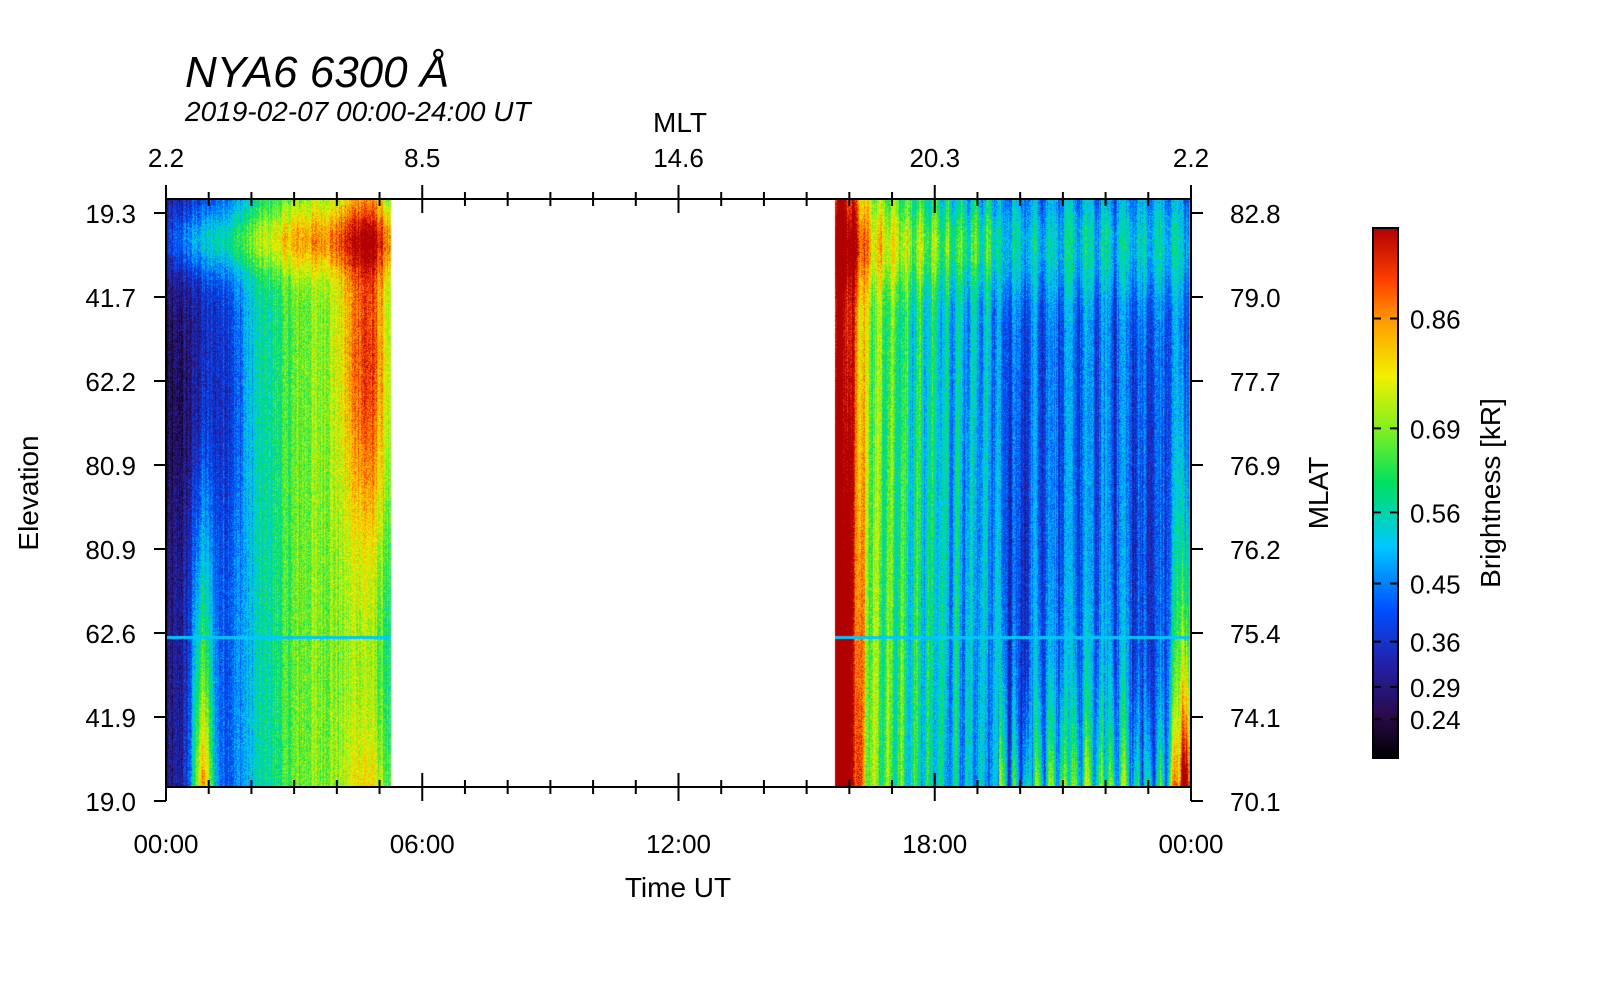 This screenshot has width=1600, height=1000. I want to click on y-tick-left-label: 41.9, so click(110, 718).